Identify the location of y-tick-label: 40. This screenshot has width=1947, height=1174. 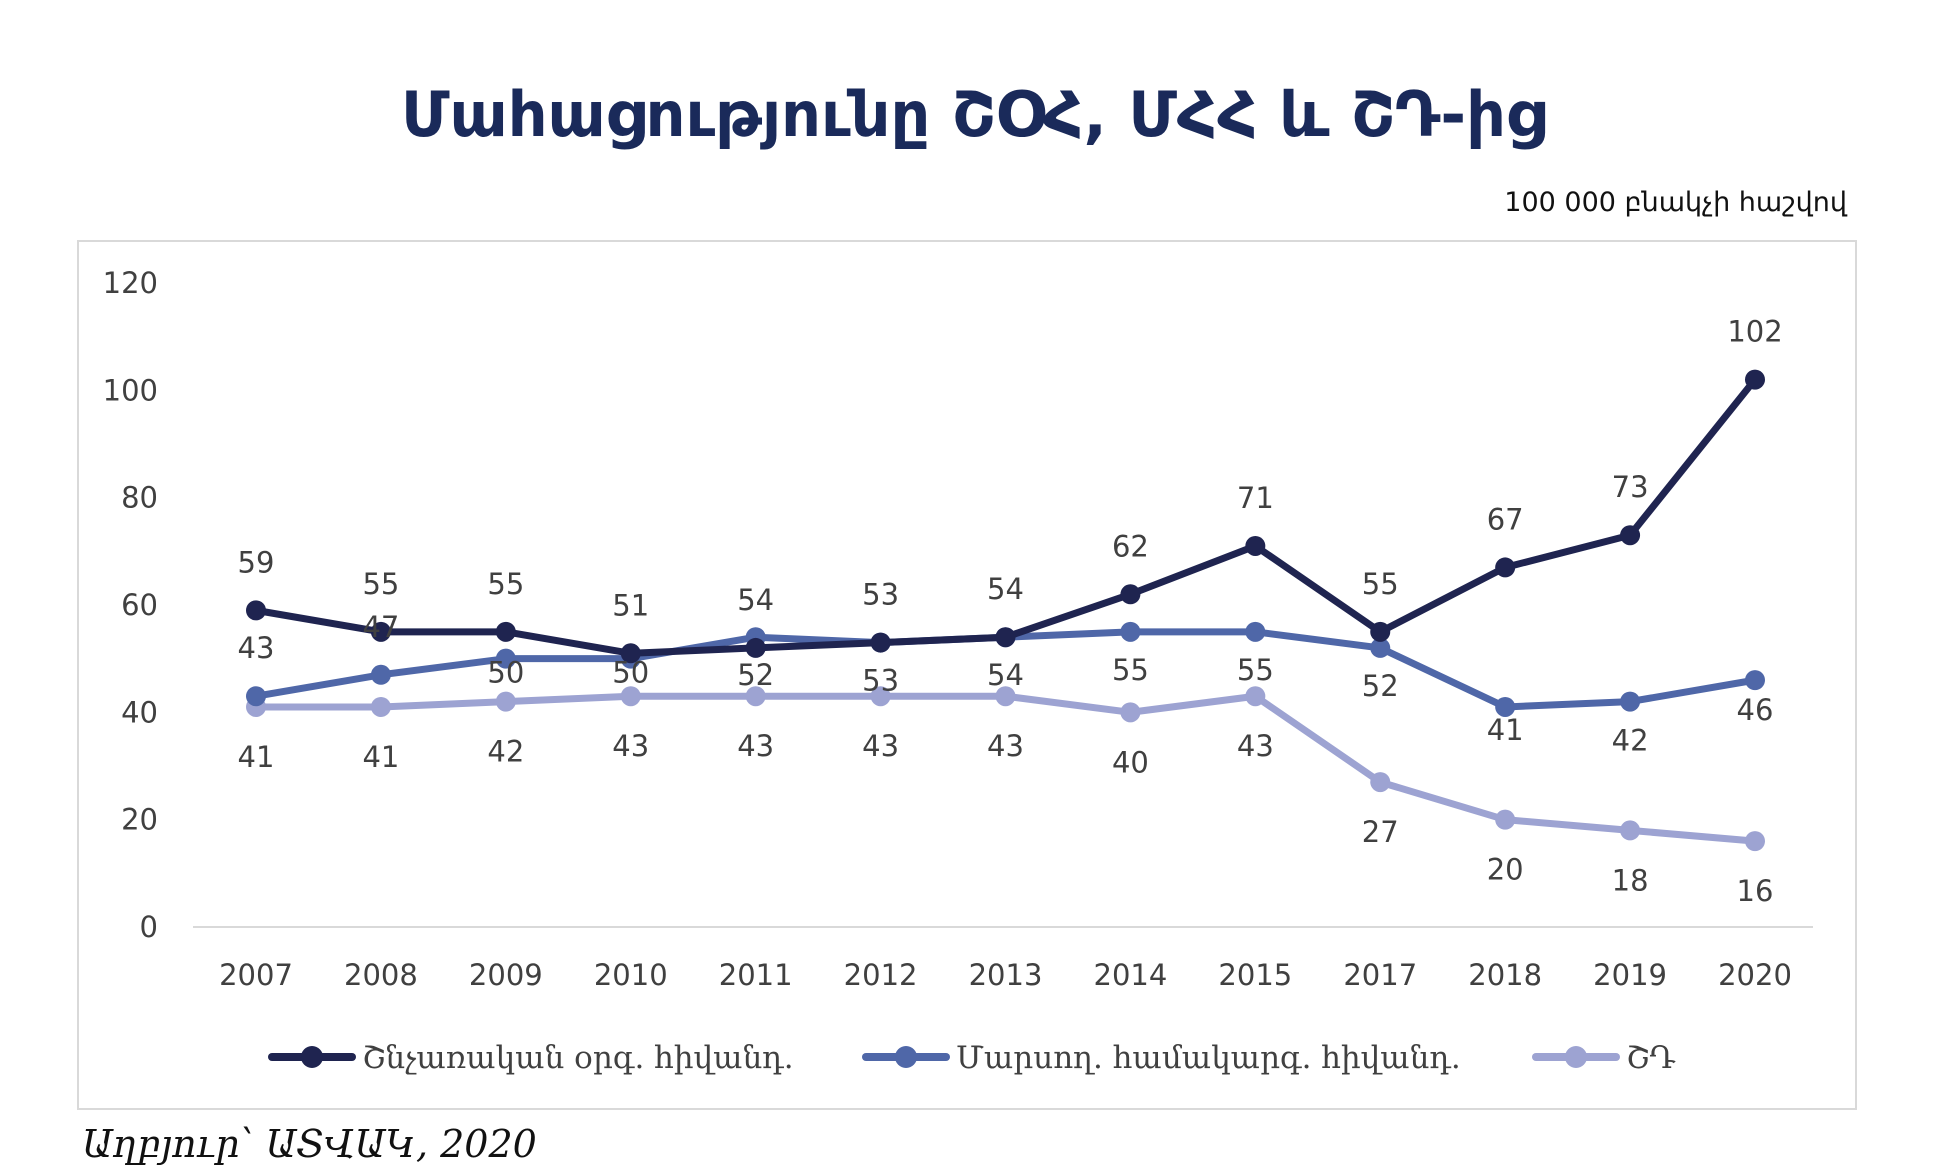
(139, 712).